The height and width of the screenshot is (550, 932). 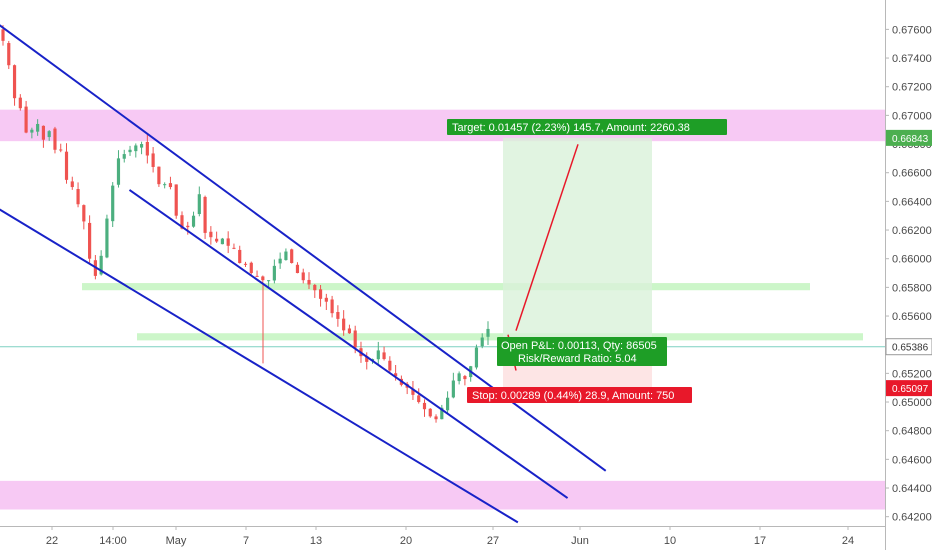 I want to click on price-tick-label: 0.64400, so click(x=912, y=489).